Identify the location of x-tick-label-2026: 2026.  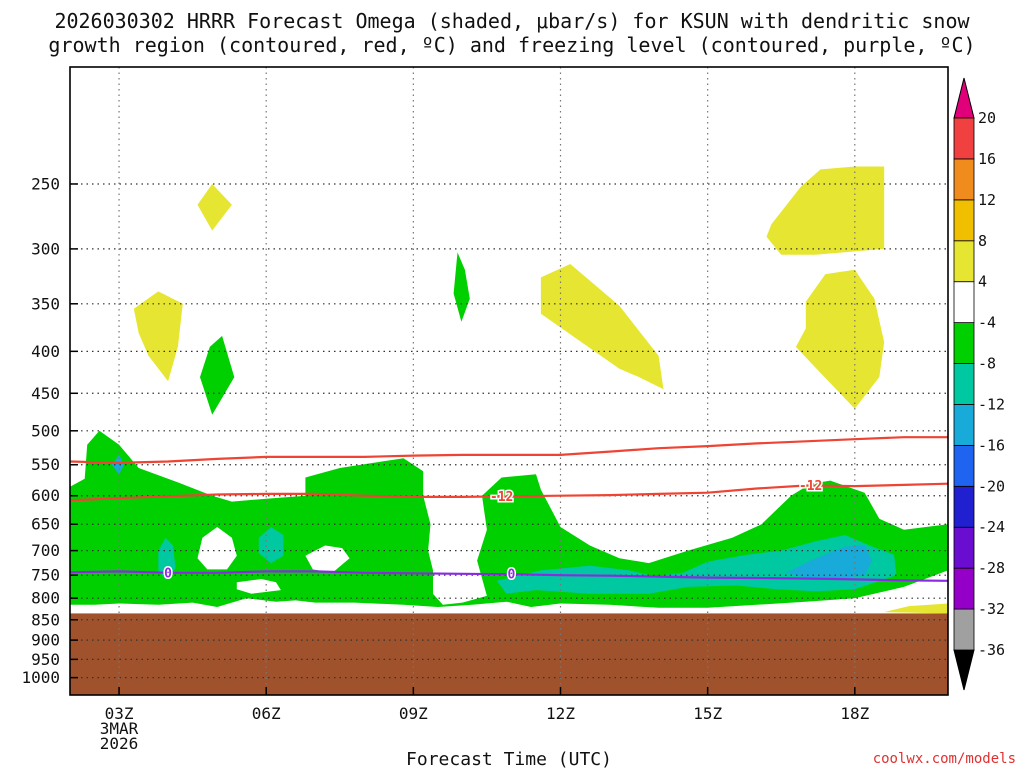
(119, 743).